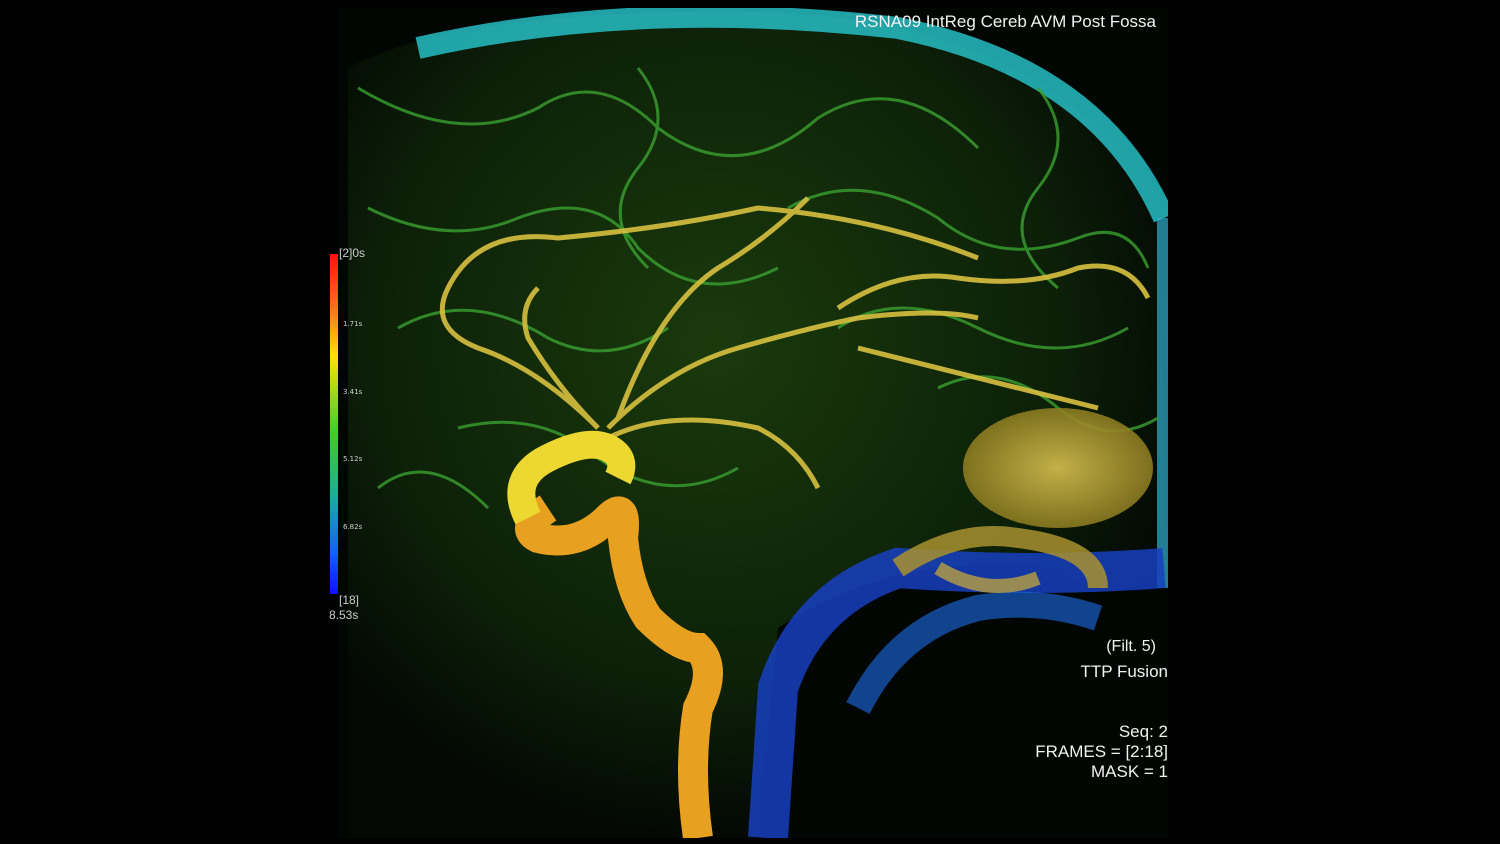  What do you see at coordinates (349, 600) in the screenshot?
I see `scale-bottom-label: [18]` at bounding box center [349, 600].